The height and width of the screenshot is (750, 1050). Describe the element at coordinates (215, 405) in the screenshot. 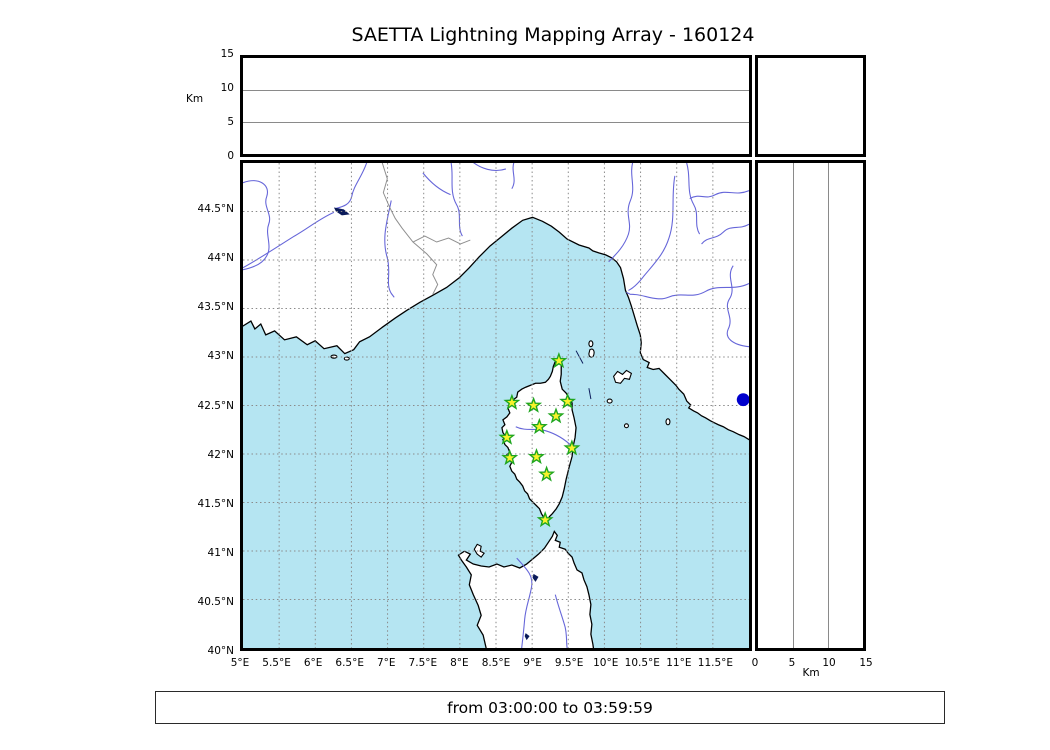

I see `lat-tick-label: 42.5°N` at that location.